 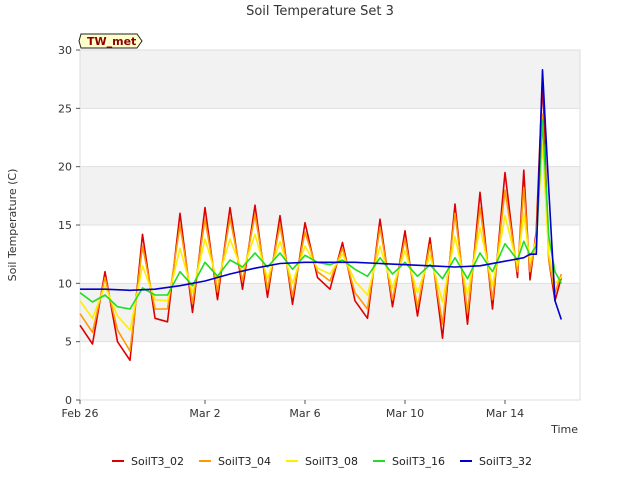 I want to click on chart-title: Soil Temperature Set 3, so click(x=320, y=11).